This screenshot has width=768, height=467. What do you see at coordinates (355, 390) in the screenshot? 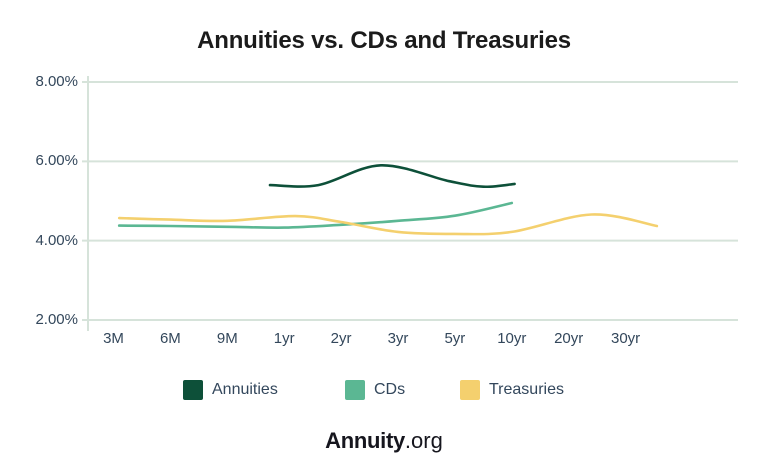
I see `cds-swatch-icon` at bounding box center [355, 390].